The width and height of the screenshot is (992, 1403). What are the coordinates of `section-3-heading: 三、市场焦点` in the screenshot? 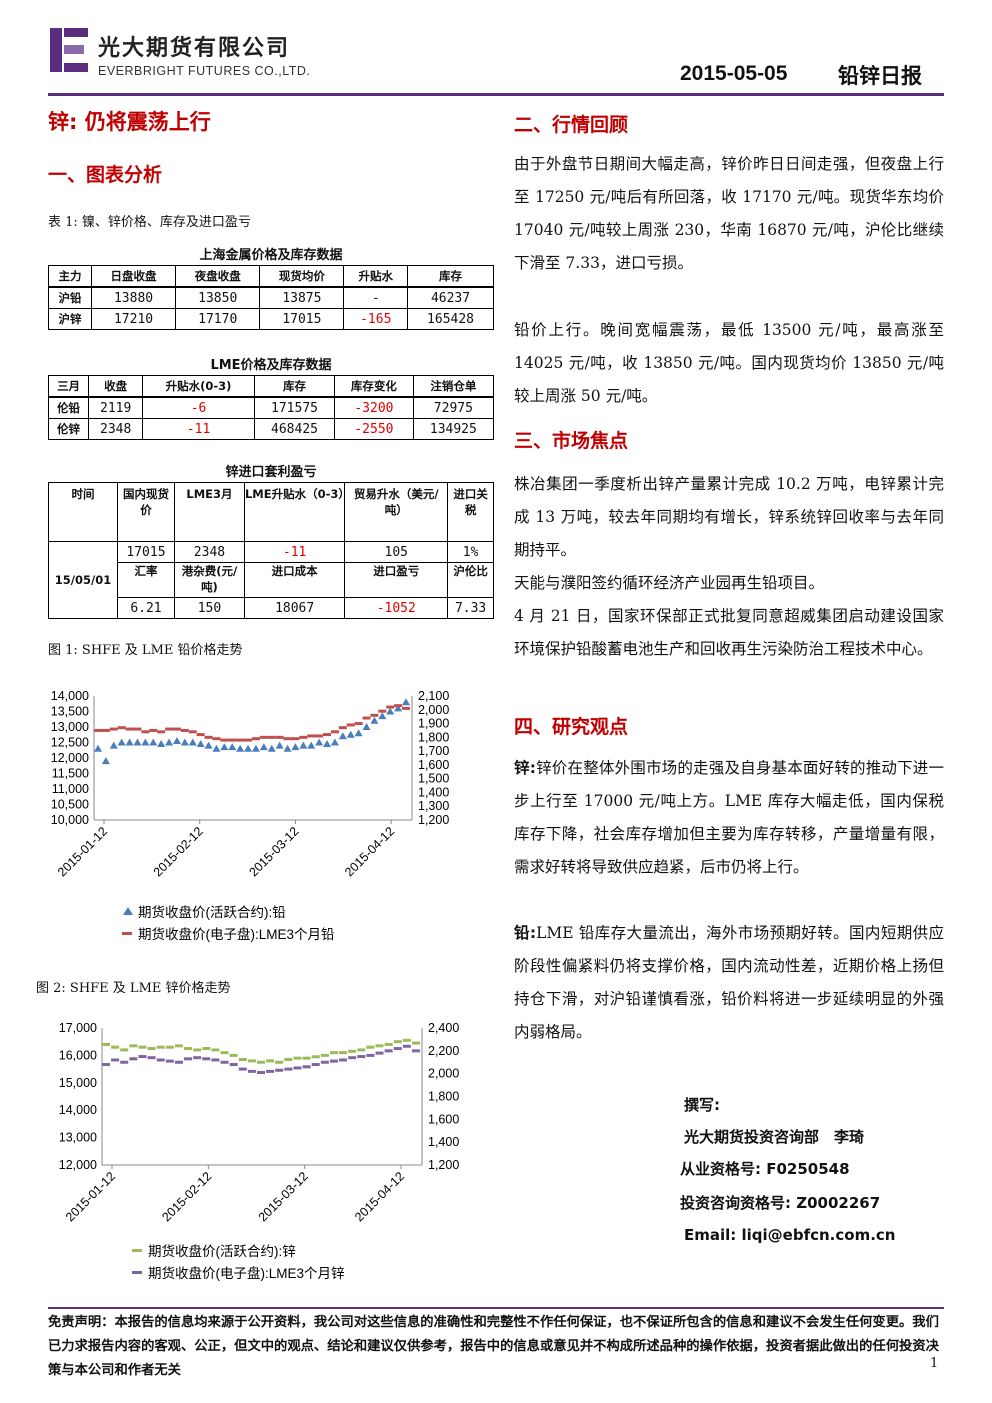 It's located at (571, 441).